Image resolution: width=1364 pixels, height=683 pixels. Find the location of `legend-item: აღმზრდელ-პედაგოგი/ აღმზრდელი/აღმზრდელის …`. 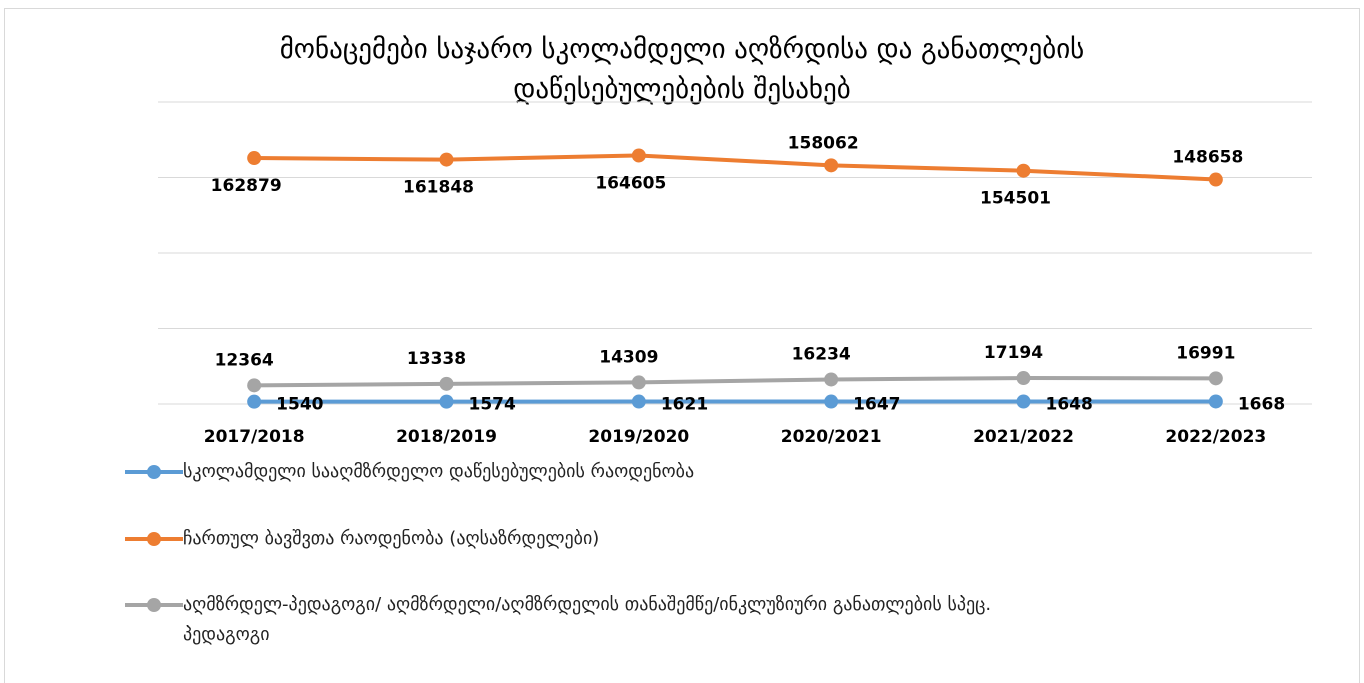

legend-item: აღმზრდელ-პედაგოგი/ აღმზრდელი/აღმზრდელის … is located at coordinates (584, 620).